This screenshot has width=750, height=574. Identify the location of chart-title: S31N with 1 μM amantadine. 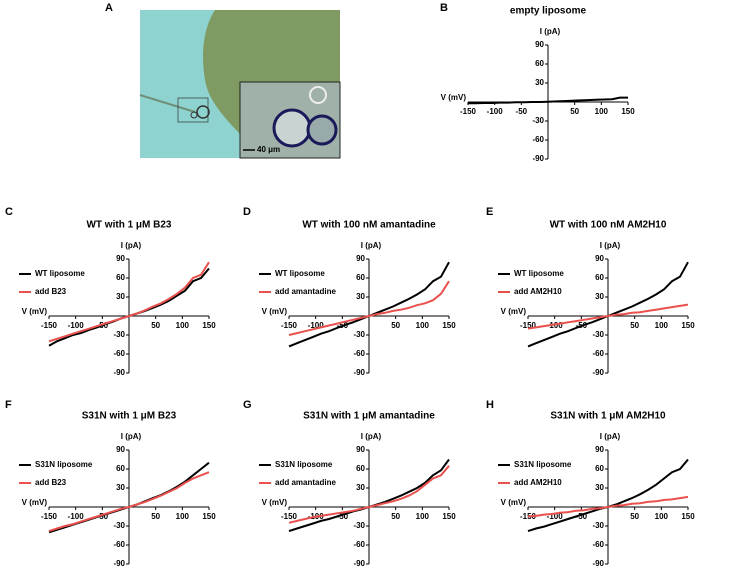
(369, 416).